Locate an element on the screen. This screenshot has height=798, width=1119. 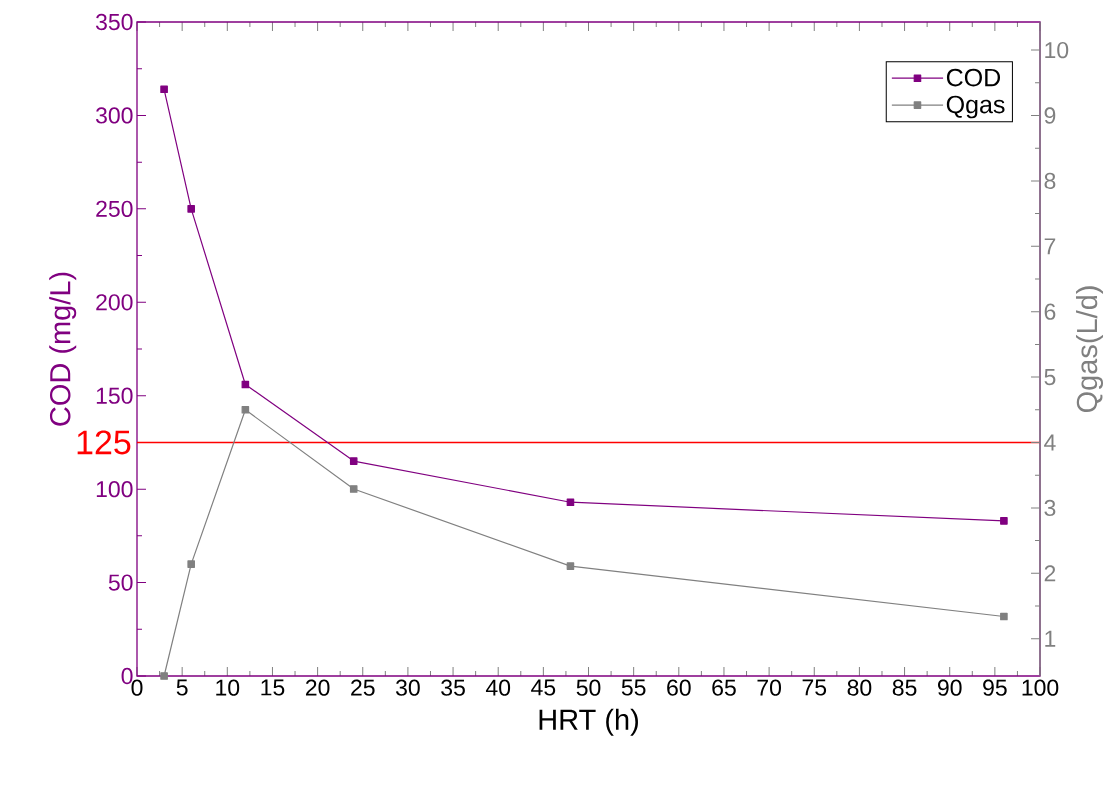
y2-tick-label: 5 is located at coordinates (1050, 377).